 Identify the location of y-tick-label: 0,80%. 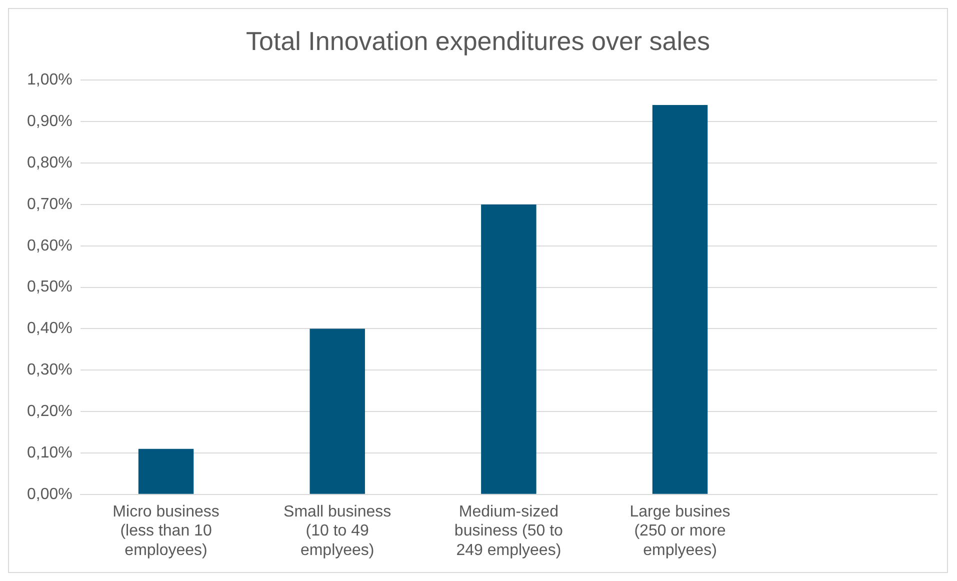
(49, 163).